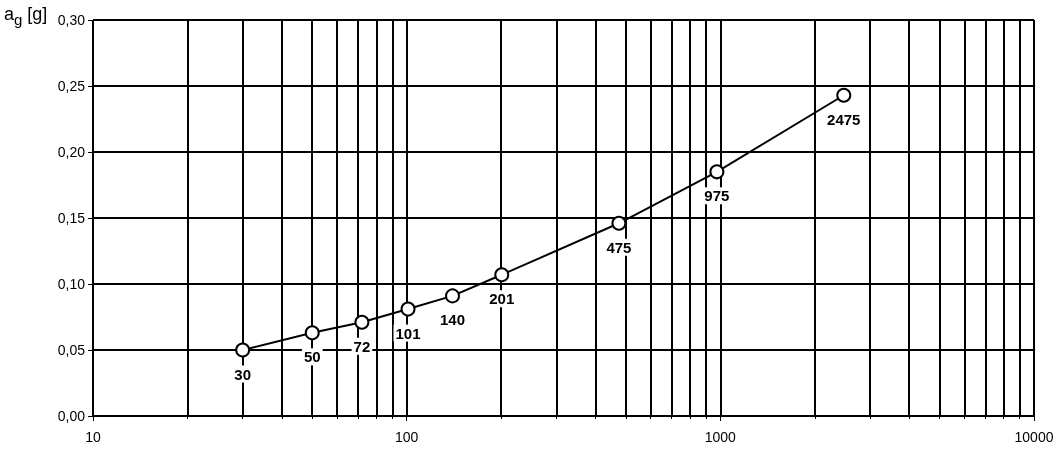  I want to click on annotation: 30, so click(242, 374).